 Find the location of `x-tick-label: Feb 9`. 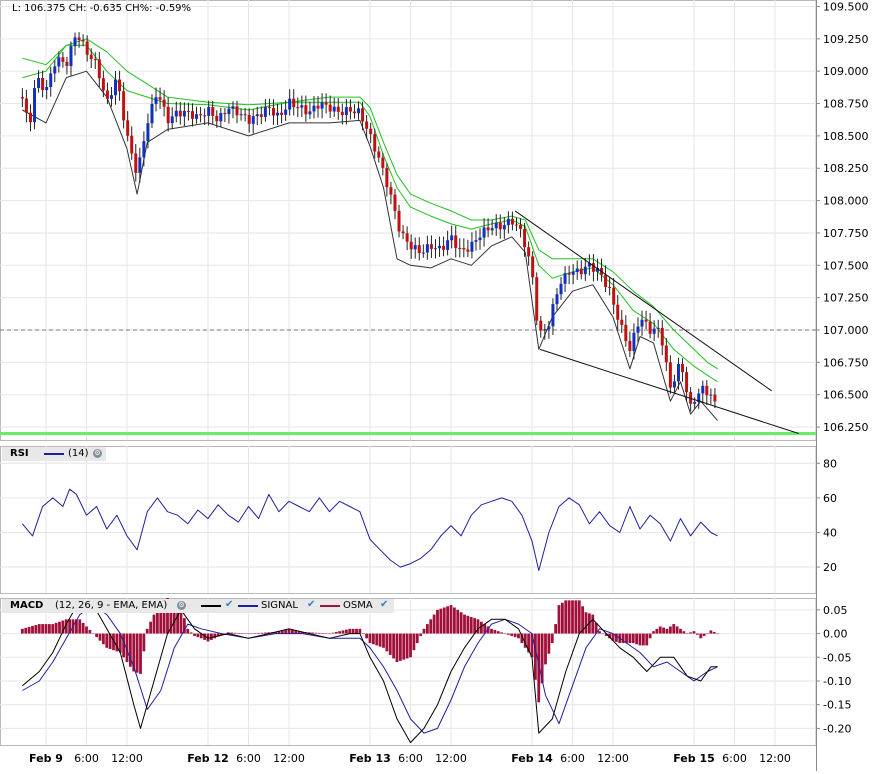

x-tick-label: Feb 9 is located at coordinates (46, 758).